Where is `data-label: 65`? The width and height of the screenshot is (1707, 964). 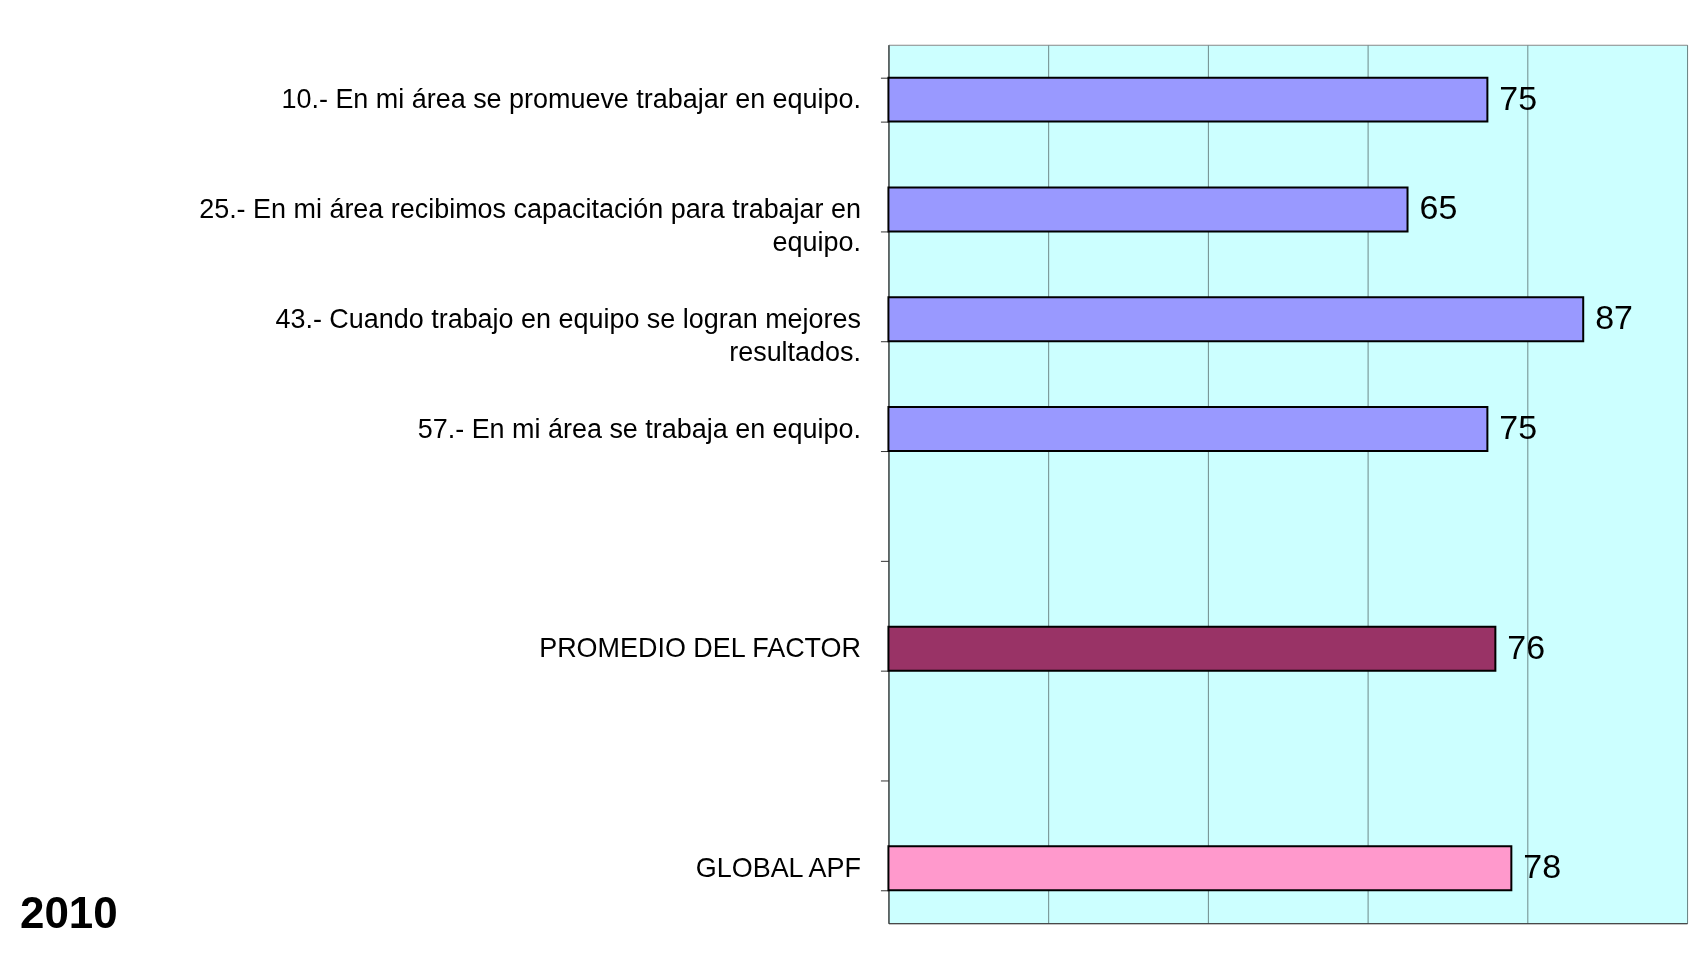
data-label: 65 is located at coordinates (1438, 207).